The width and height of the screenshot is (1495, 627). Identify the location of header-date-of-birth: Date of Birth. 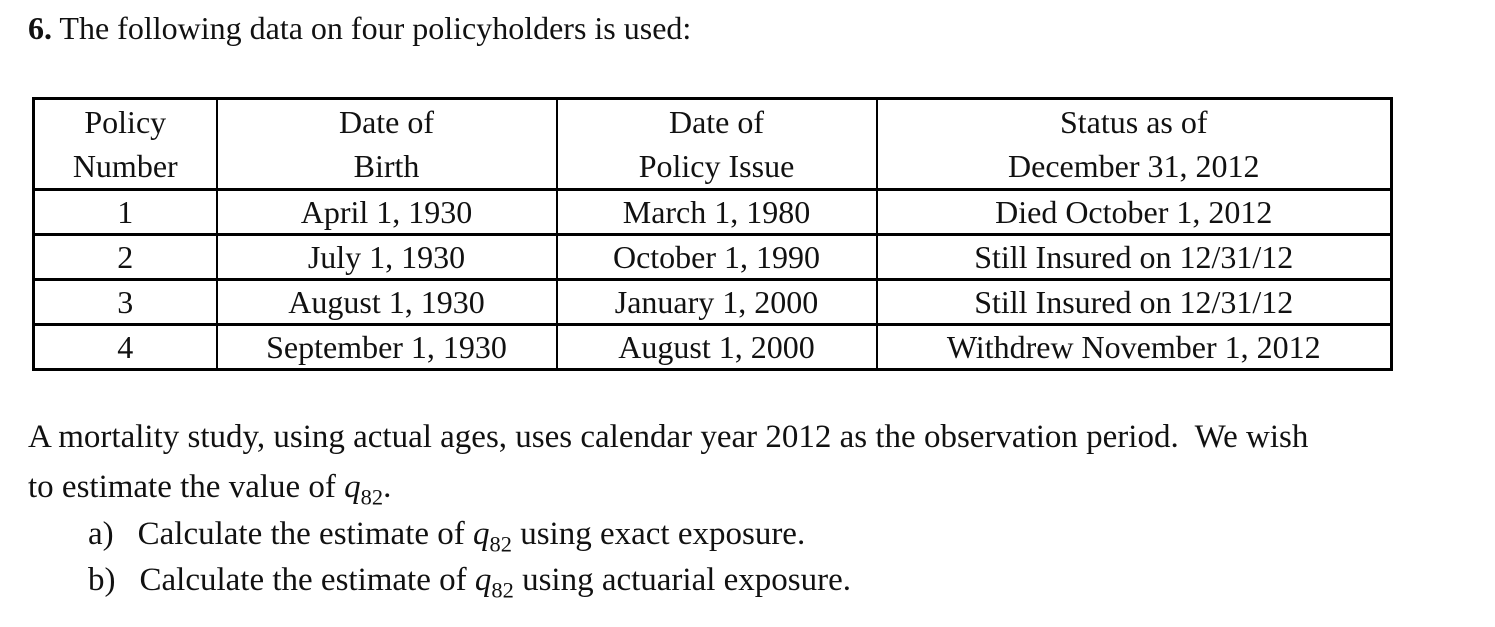
(386, 144).